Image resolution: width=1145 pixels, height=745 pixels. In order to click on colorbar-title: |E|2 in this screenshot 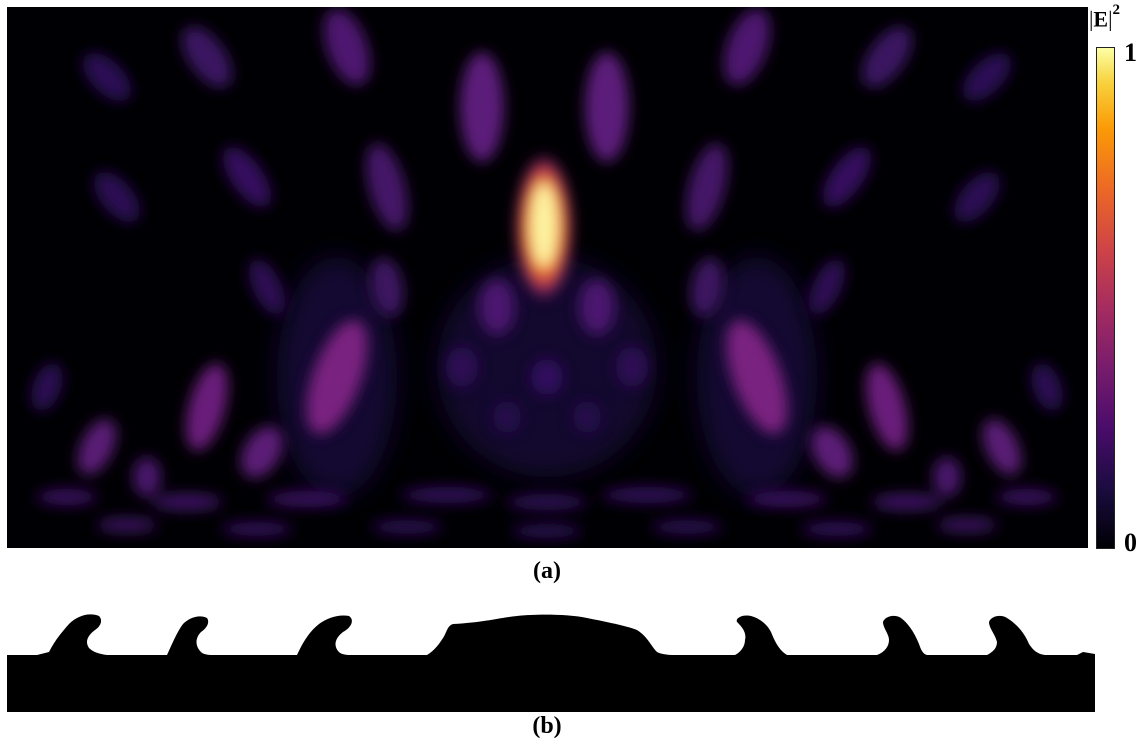, I will do `click(1104, 19)`.